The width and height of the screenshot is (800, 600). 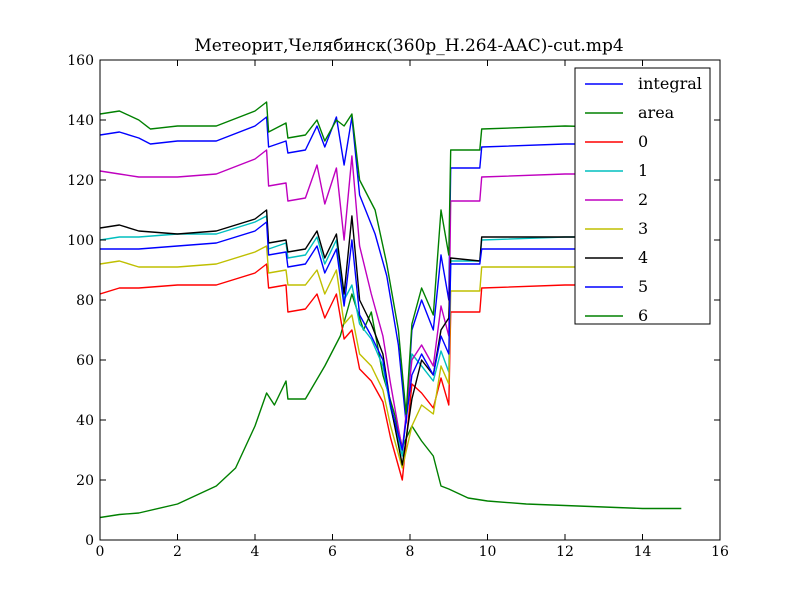 What do you see at coordinates (85, 301) in the screenshot?
I see `y-tick-label: 80` at bounding box center [85, 301].